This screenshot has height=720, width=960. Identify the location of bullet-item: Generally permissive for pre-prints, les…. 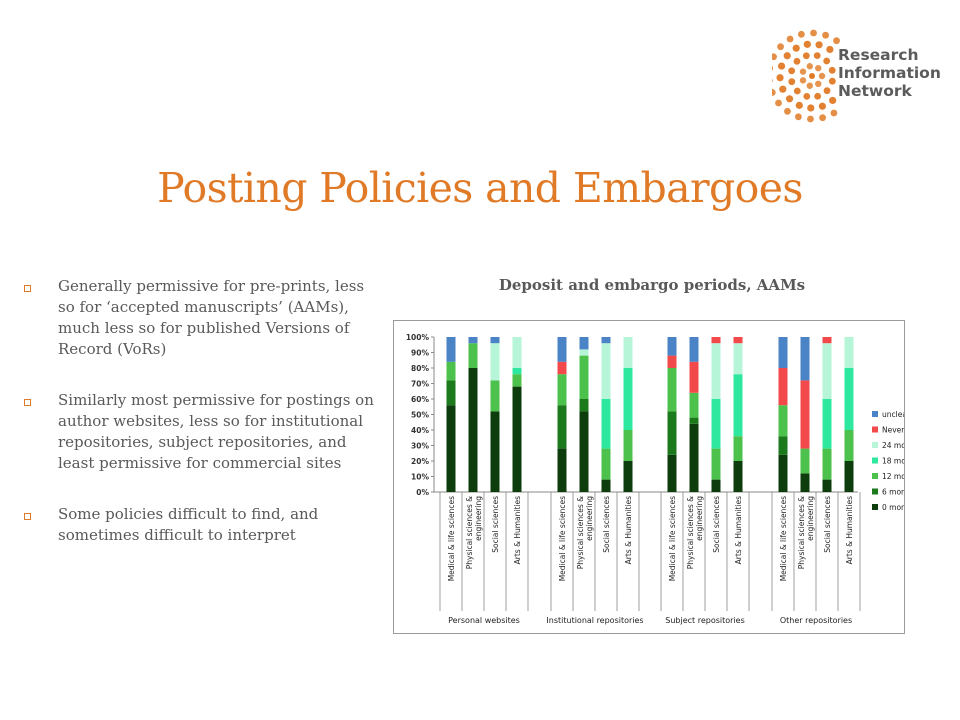
(204, 318).